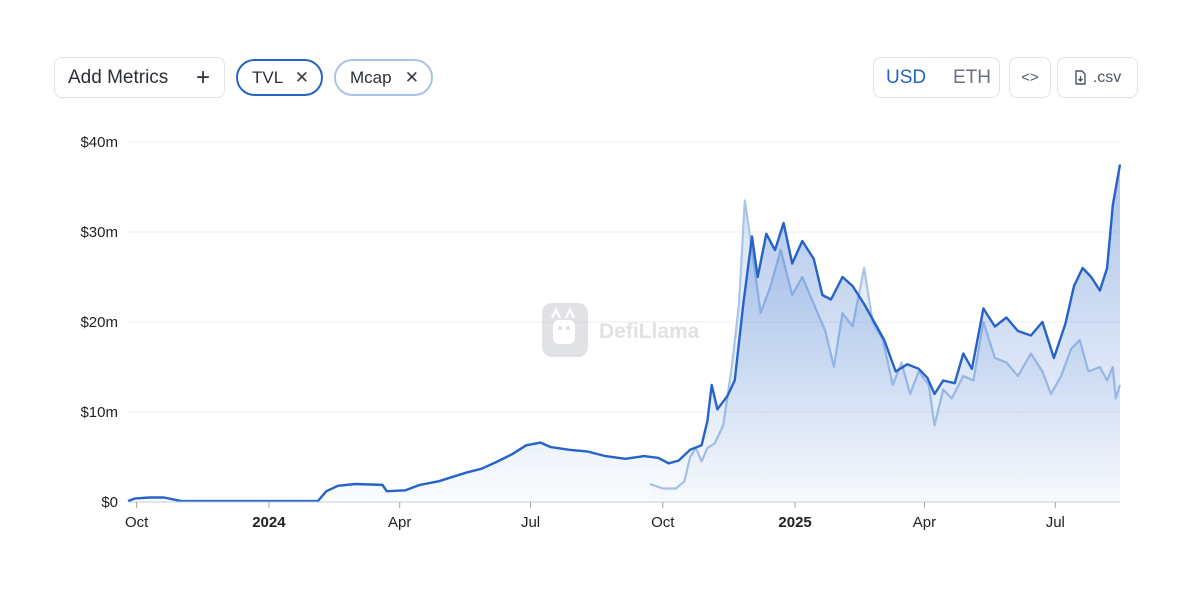 The width and height of the screenshot is (1200, 599). Describe the element at coordinates (99, 322) in the screenshot. I see `y-tick-label: $20m` at that location.